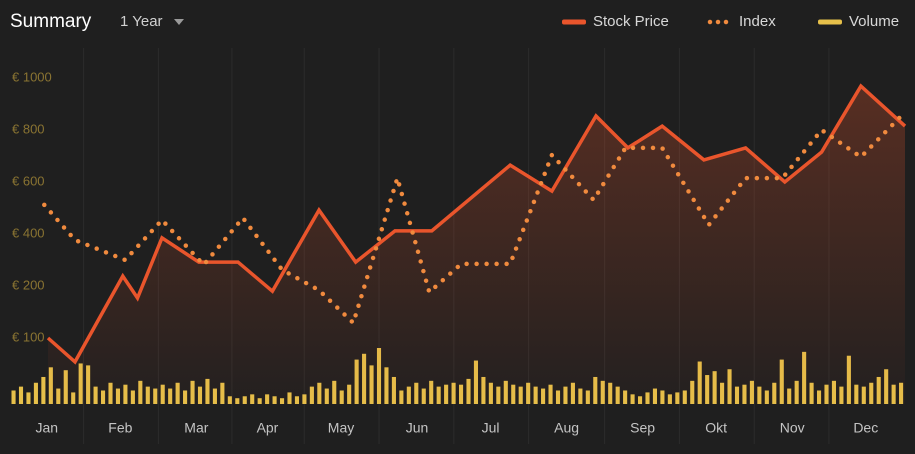  What do you see at coordinates (491, 428) in the screenshot?
I see `x-tick-label: Jul` at bounding box center [491, 428].